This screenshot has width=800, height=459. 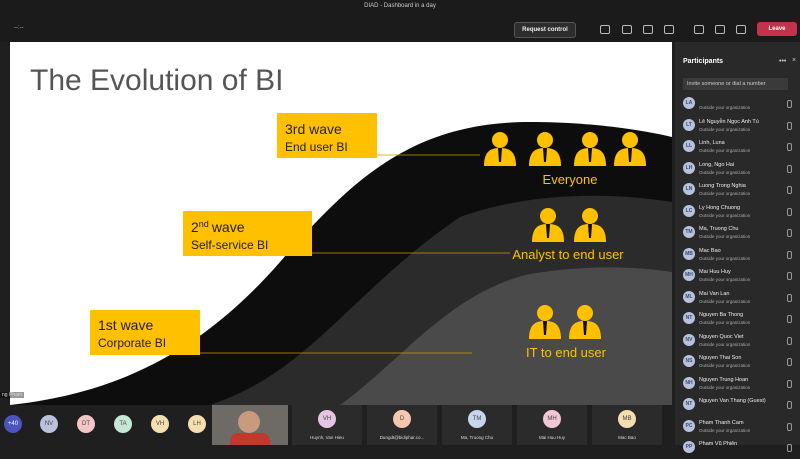 I want to click on leave-button: Leave, so click(x=777, y=29).